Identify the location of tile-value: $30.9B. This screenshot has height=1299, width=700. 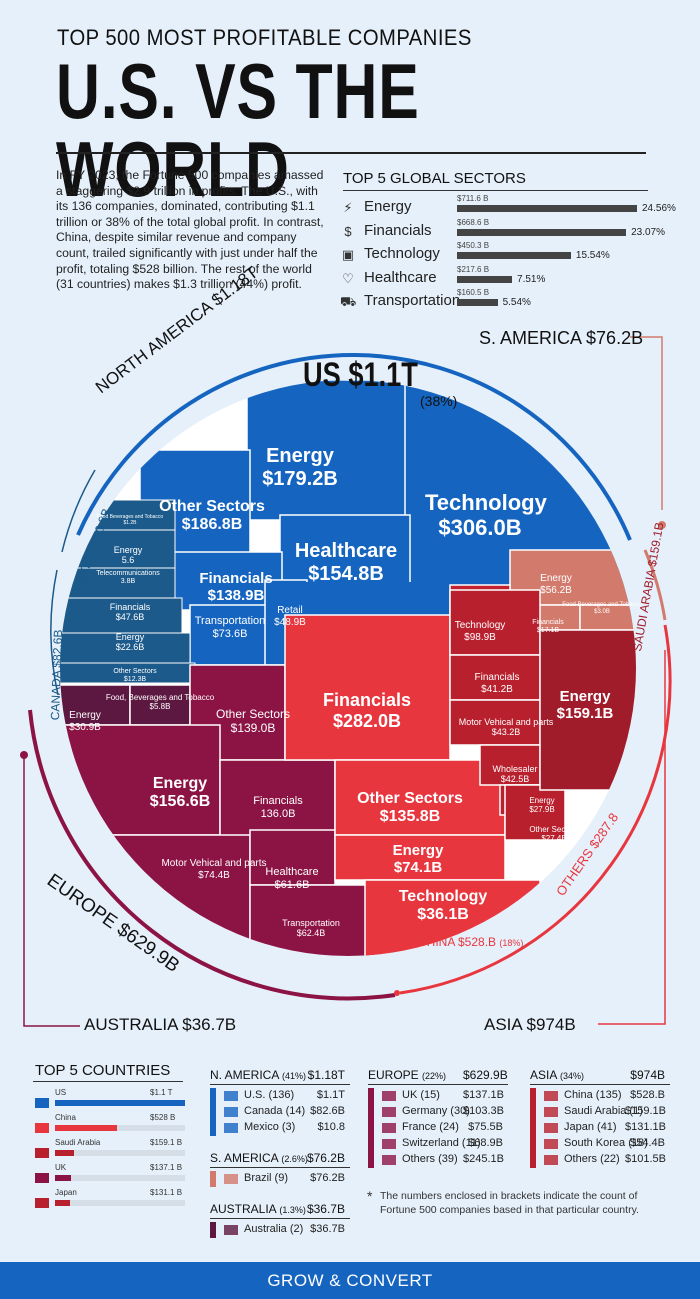
(85, 727).